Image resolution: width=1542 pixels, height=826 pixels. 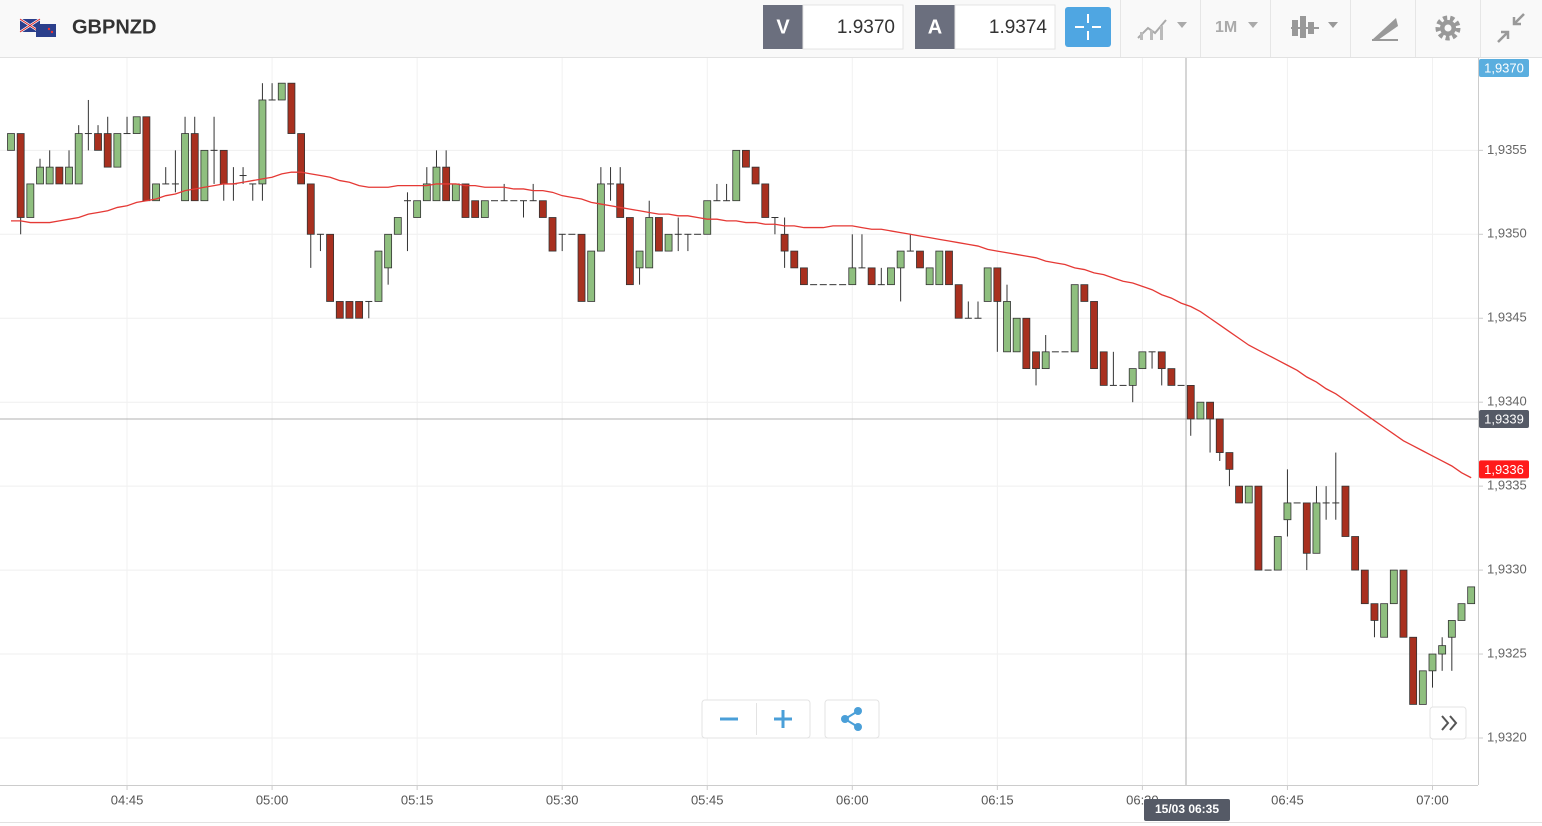 What do you see at coordinates (1088, 27) in the screenshot?
I see `crosshair-button` at bounding box center [1088, 27].